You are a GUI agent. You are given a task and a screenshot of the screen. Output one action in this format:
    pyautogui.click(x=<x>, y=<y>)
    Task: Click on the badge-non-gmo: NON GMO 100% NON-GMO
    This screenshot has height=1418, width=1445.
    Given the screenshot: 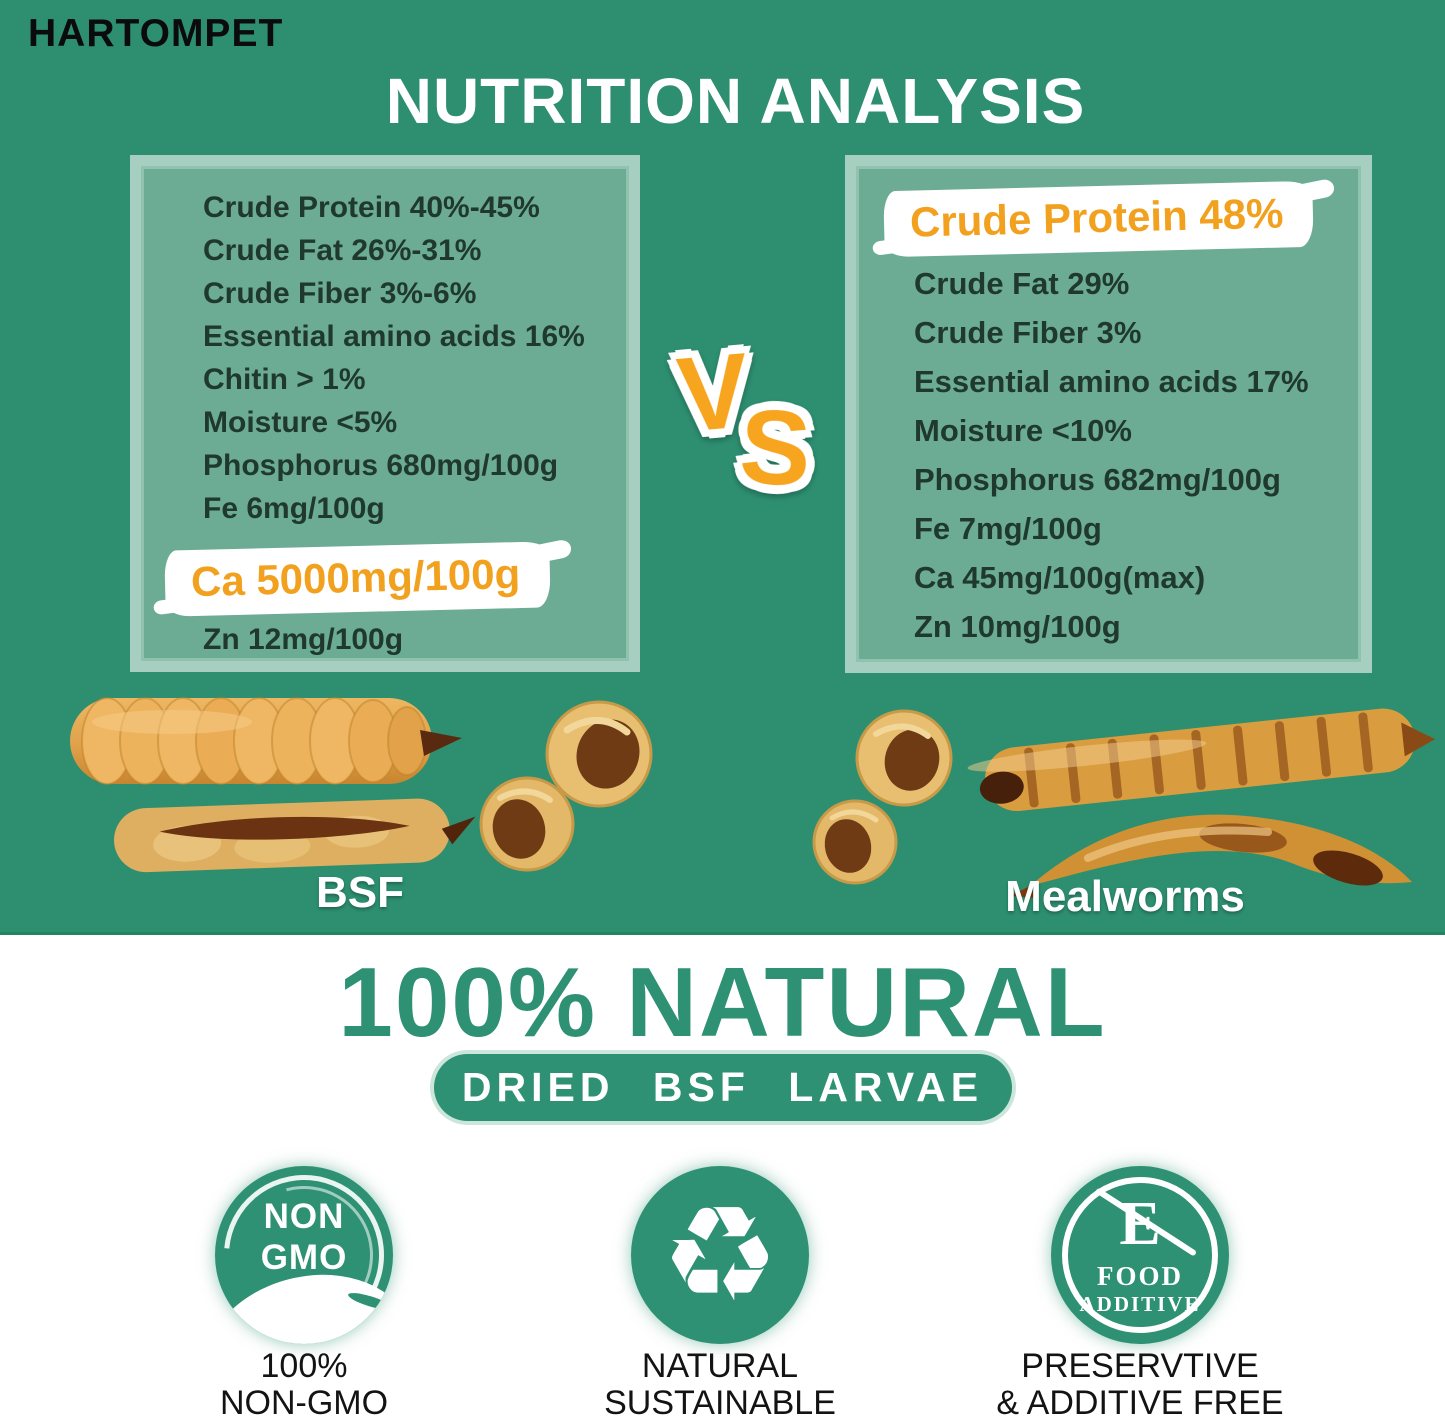 What is the action you would take?
    pyautogui.click(x=304, y=1292)
    